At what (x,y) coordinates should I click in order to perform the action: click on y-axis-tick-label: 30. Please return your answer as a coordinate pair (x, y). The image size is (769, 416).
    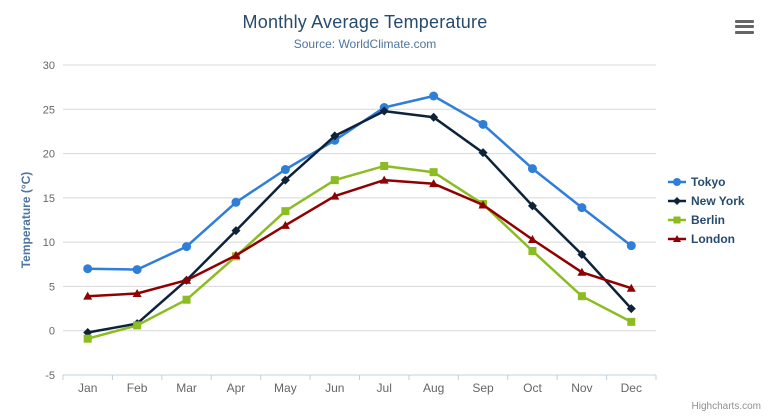
    Looking at the image, I should click on (49, 66).